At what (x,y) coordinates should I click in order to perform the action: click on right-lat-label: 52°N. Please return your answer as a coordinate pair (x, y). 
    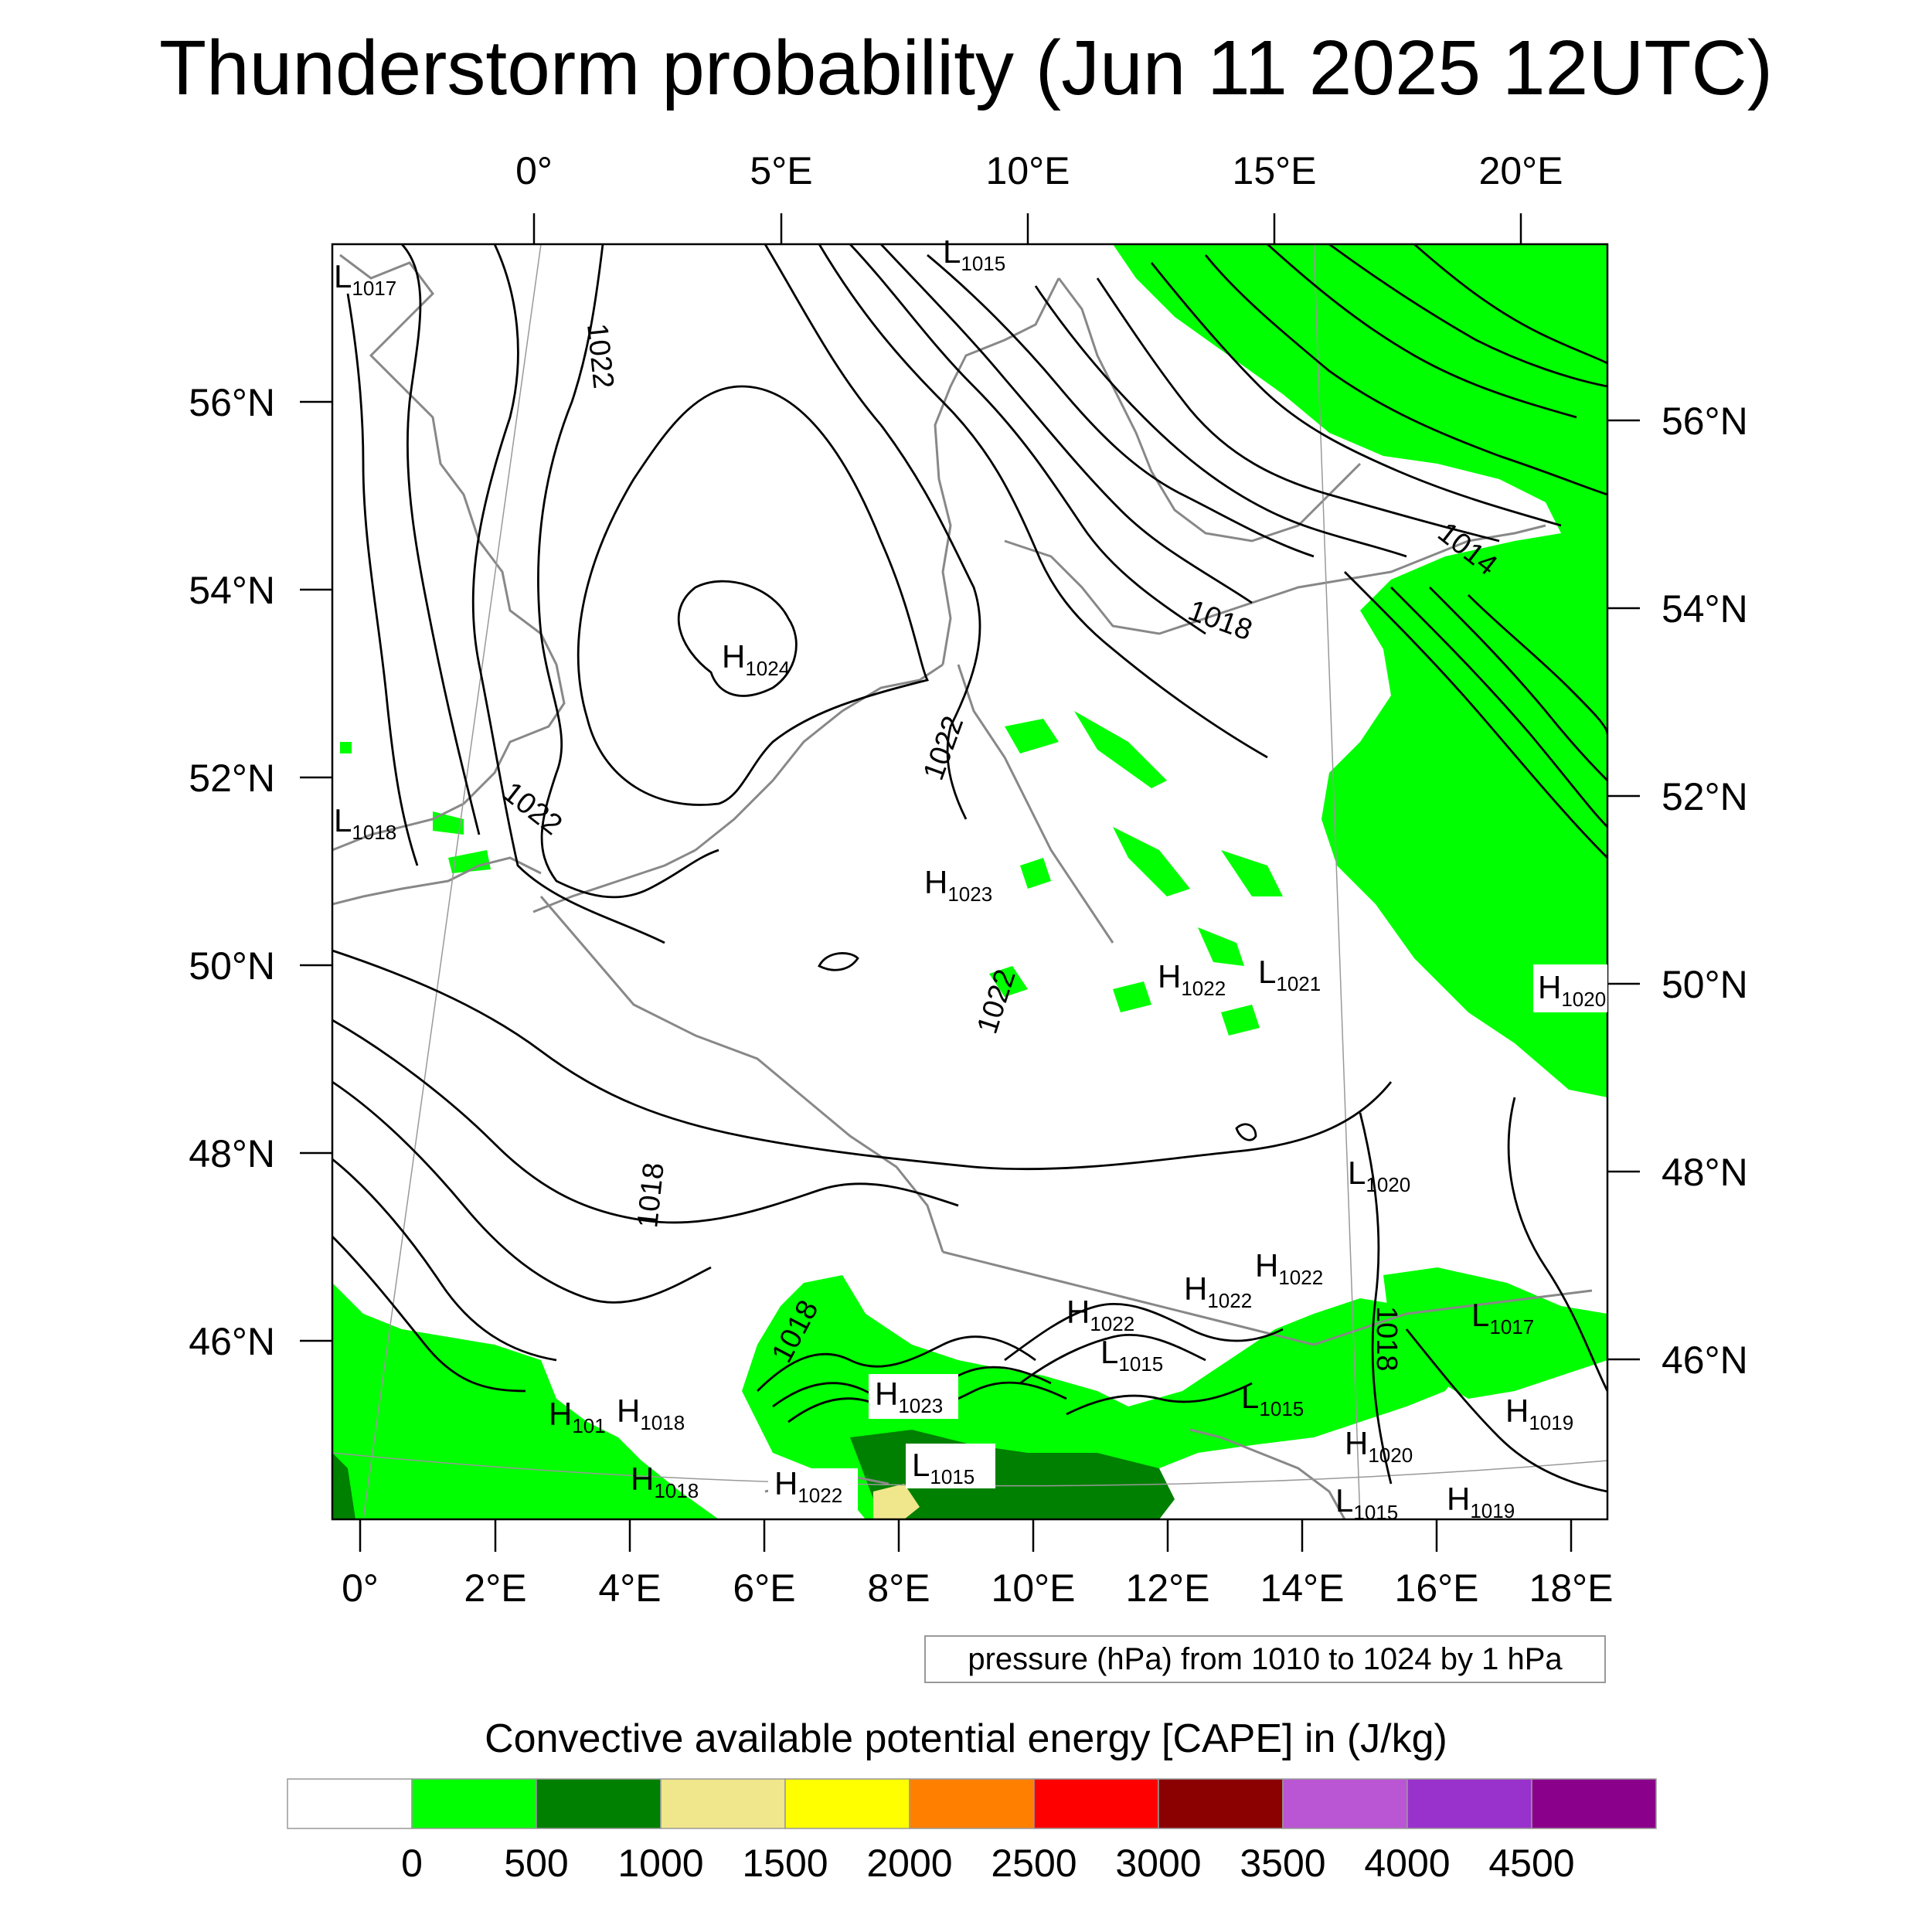
    Looking at the image, I should click on (1705, 797).